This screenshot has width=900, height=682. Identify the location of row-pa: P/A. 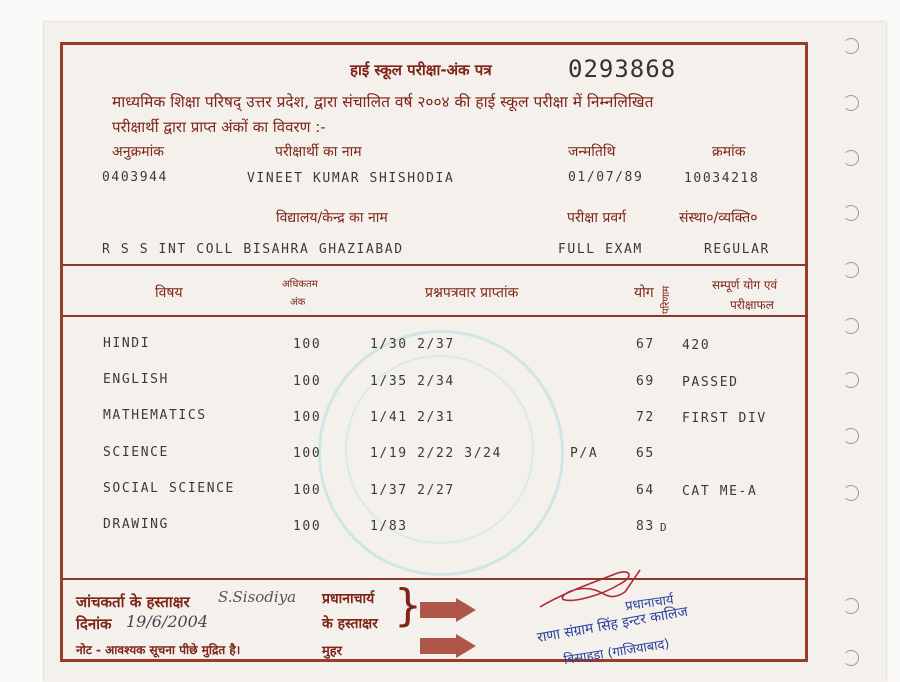
(584, 453).